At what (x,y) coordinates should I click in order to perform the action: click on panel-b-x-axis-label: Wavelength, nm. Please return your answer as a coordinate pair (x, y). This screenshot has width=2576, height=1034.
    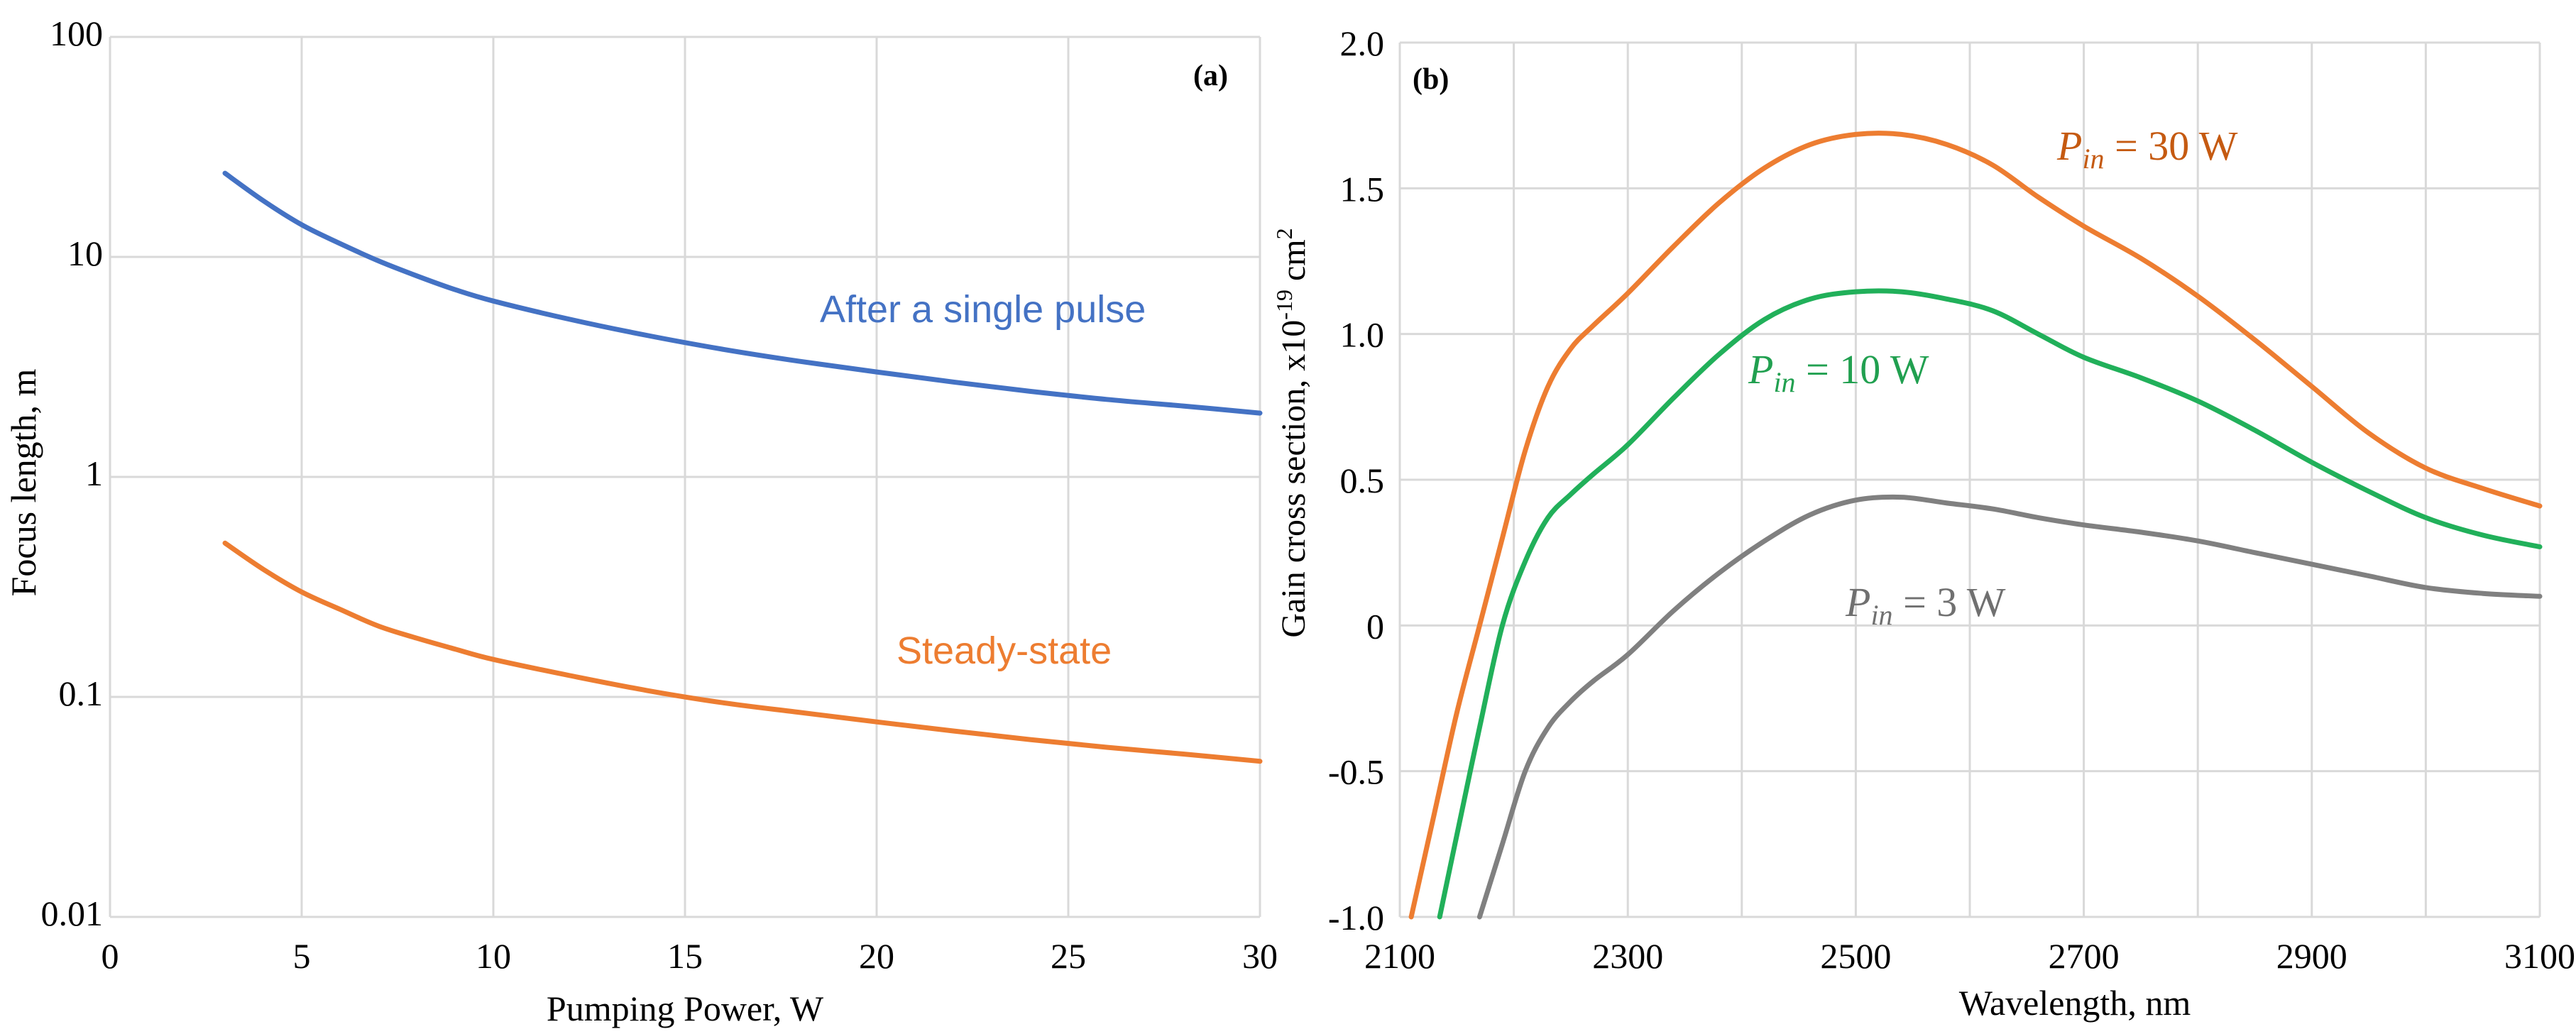
    Looking at the image, I should click on (2075, 1003).